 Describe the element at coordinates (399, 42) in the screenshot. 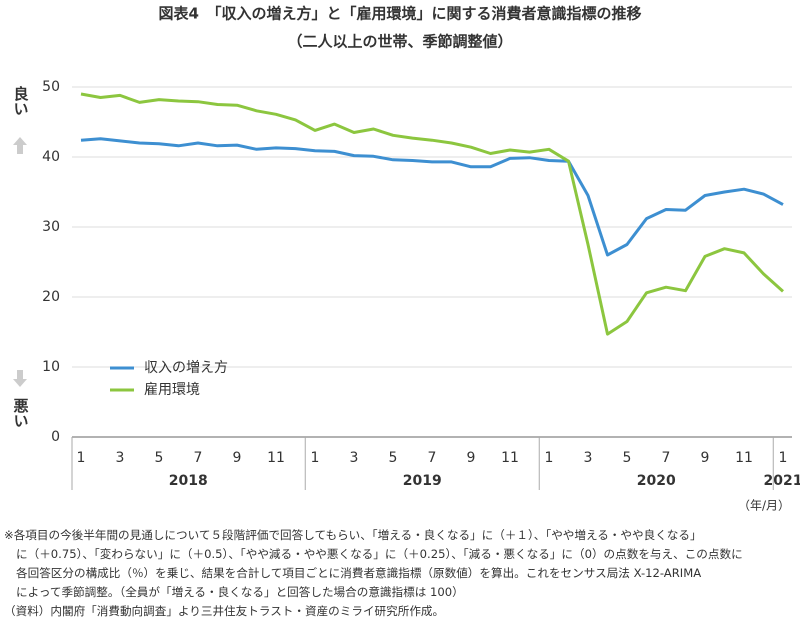

I see `chart-subtitle: （二人以上の世帯、季節調整値）` at that location.